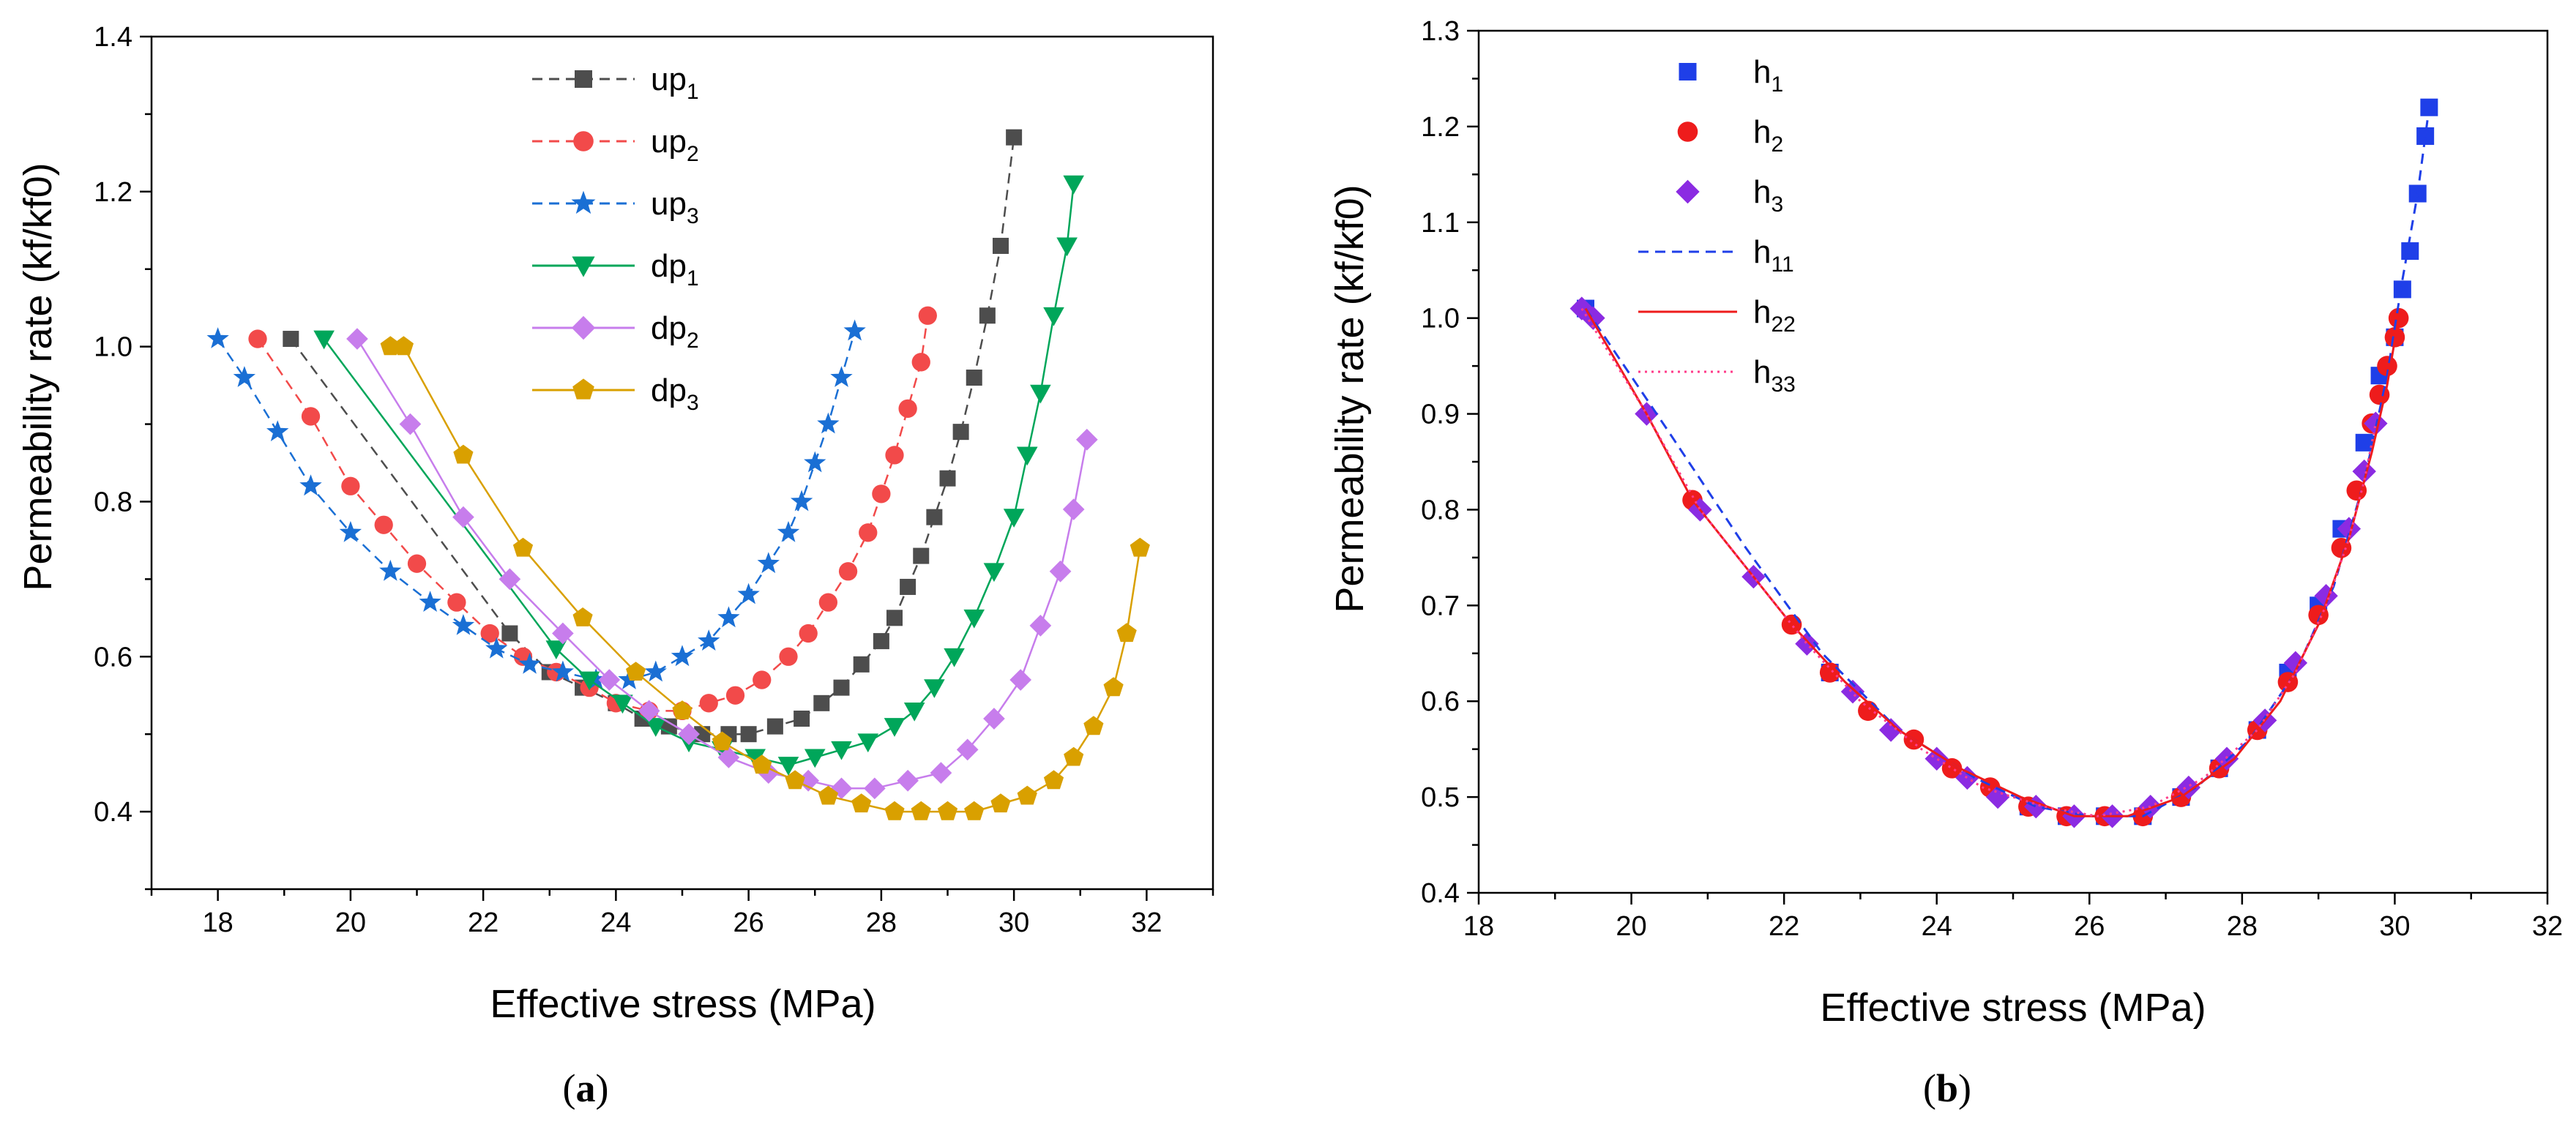 The height and width of the screenshot is (1127, 2576). What do you see at coordinates (669, 328) in the screenshot?
I see `legend-label-name: dp` at bounding box center [669, 328].